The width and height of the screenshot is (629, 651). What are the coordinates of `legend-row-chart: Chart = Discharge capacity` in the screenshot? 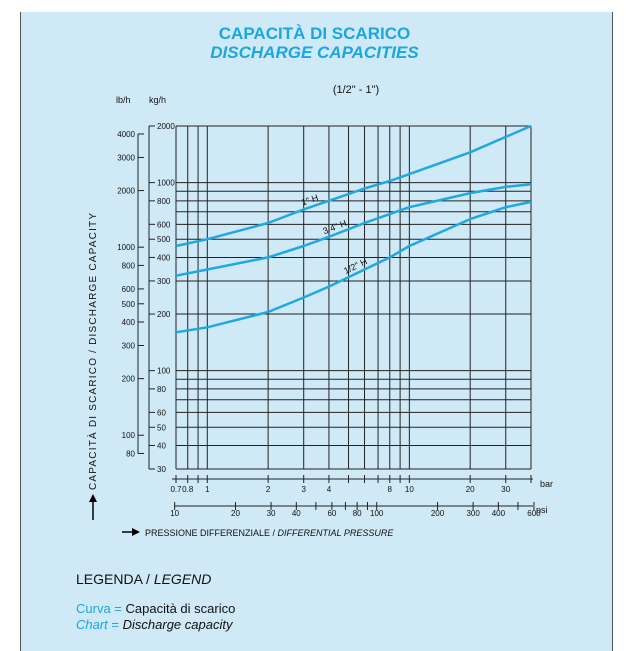 It's located at (154, 624).